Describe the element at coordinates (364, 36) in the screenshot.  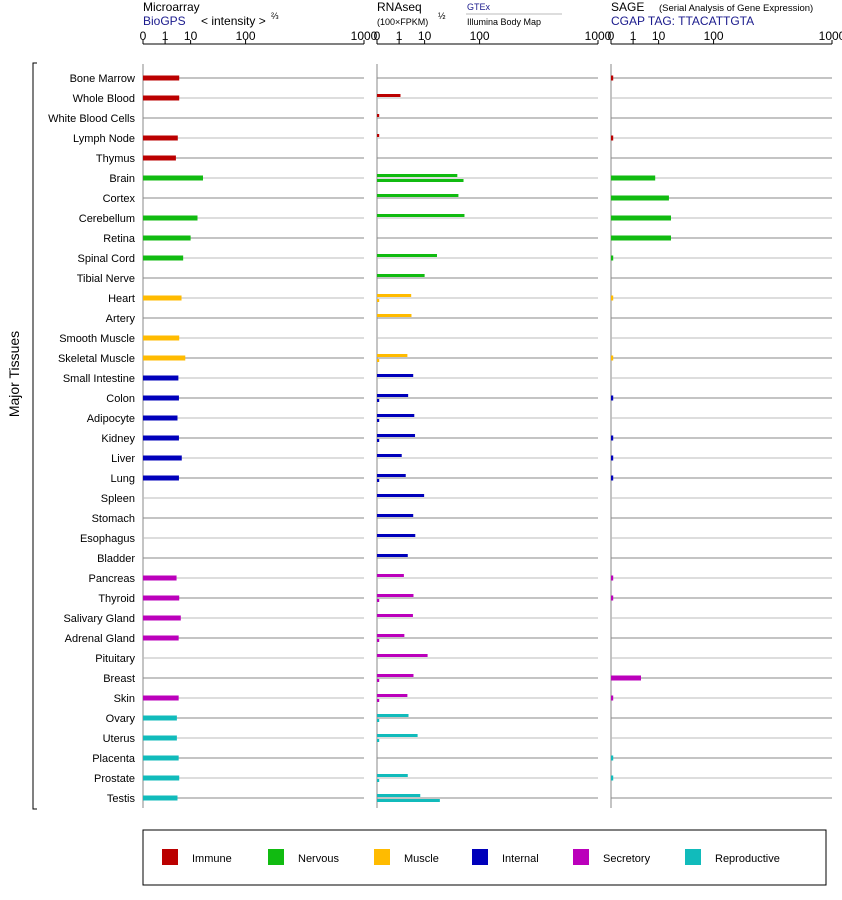
I see `microarray-tick-label: 1000` at that location.